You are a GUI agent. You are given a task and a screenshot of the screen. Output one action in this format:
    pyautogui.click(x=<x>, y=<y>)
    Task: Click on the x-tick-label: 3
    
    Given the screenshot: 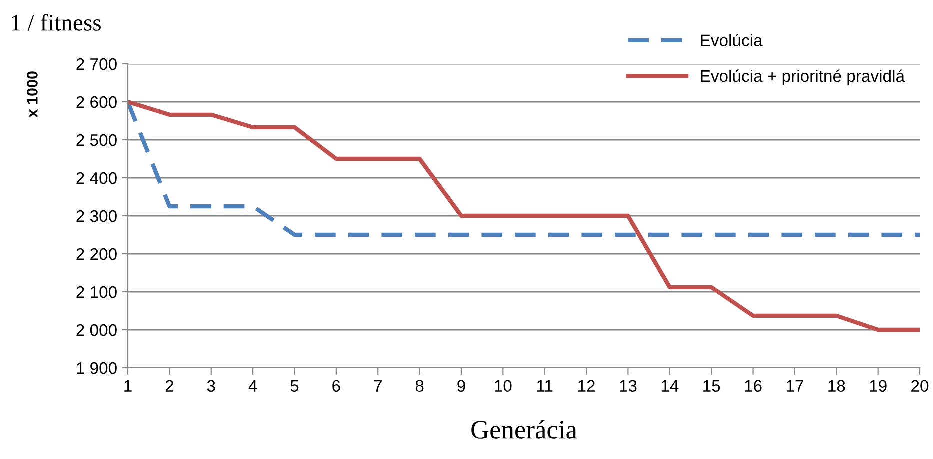 What is the action you would take?
    pyautogui.click(x=211, y=386)
    